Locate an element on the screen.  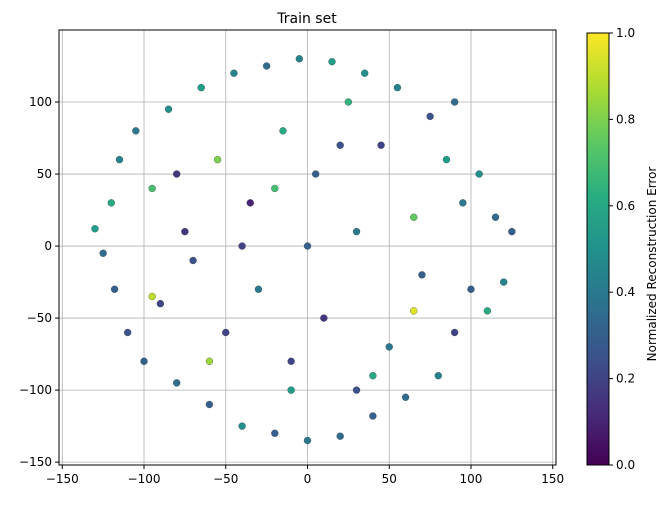
y-tick-label: −150 is located at coordinates (35, 462).